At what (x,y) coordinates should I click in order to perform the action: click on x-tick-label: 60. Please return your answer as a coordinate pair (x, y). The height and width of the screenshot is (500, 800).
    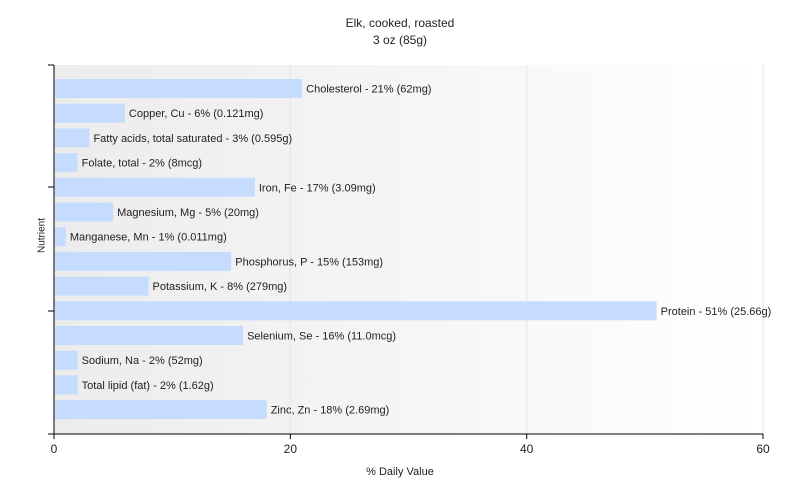
    Looking at the image, I should click on (763, 449).